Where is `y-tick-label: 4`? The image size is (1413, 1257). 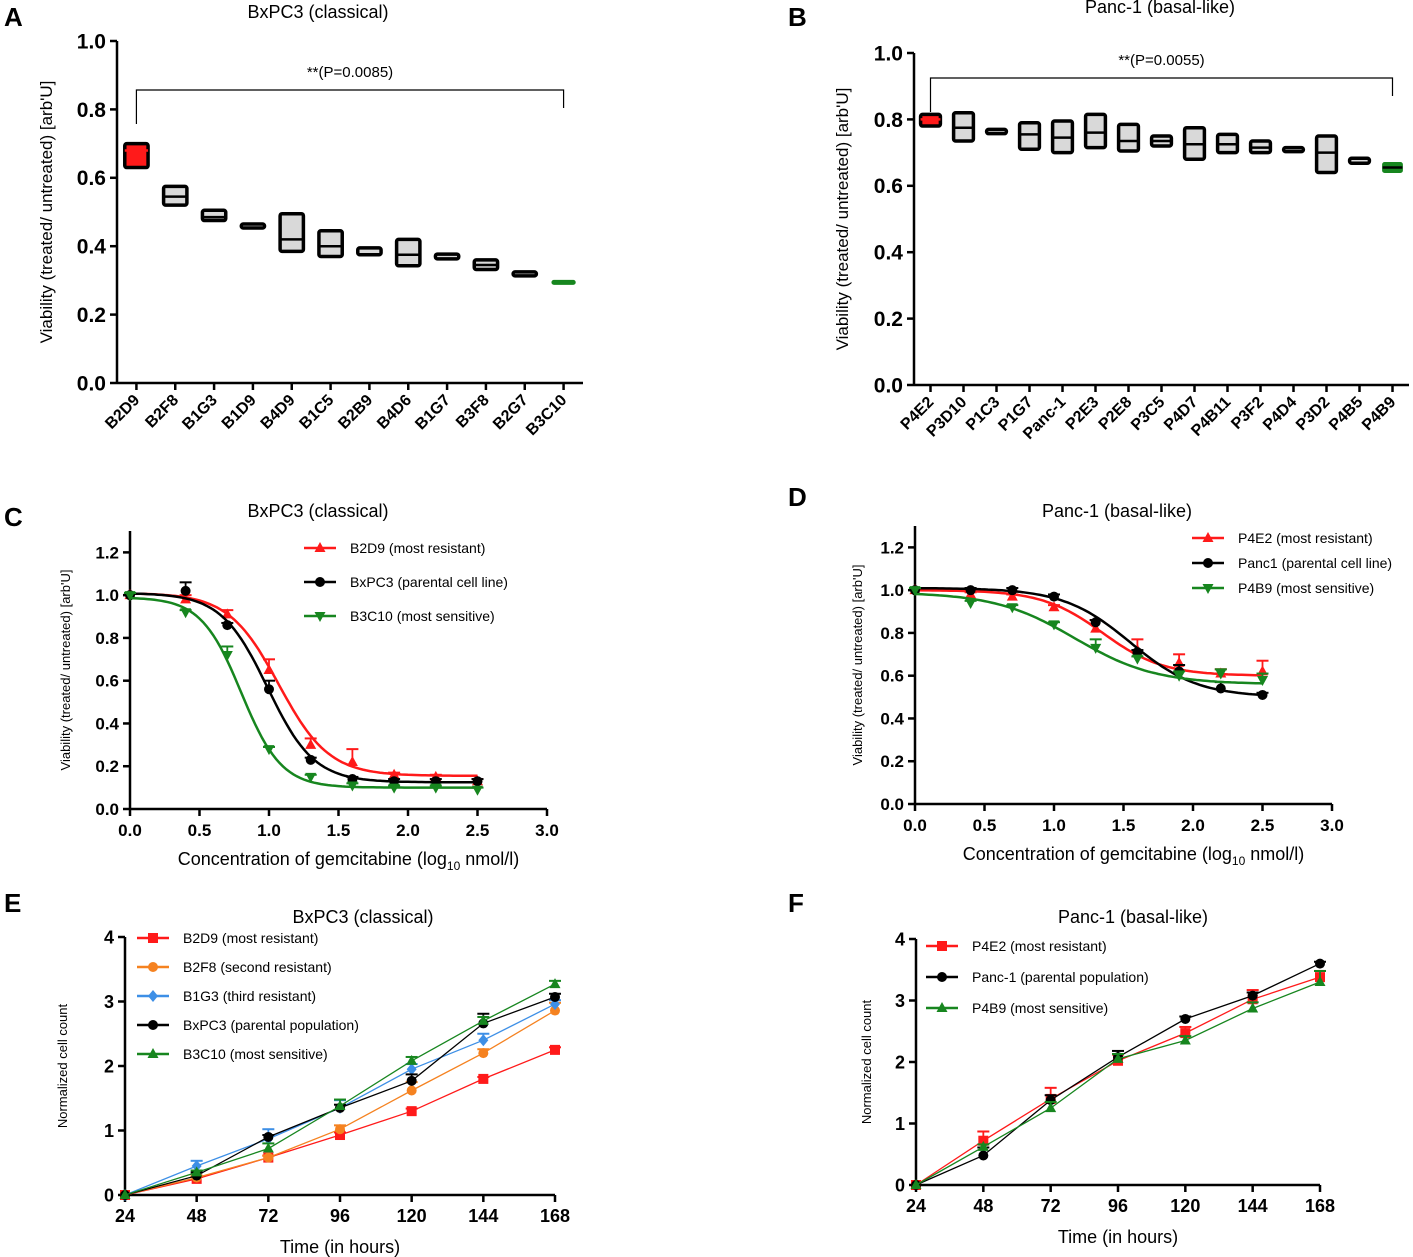 y-tick-label: 4 is located at coordinates (900, 939).